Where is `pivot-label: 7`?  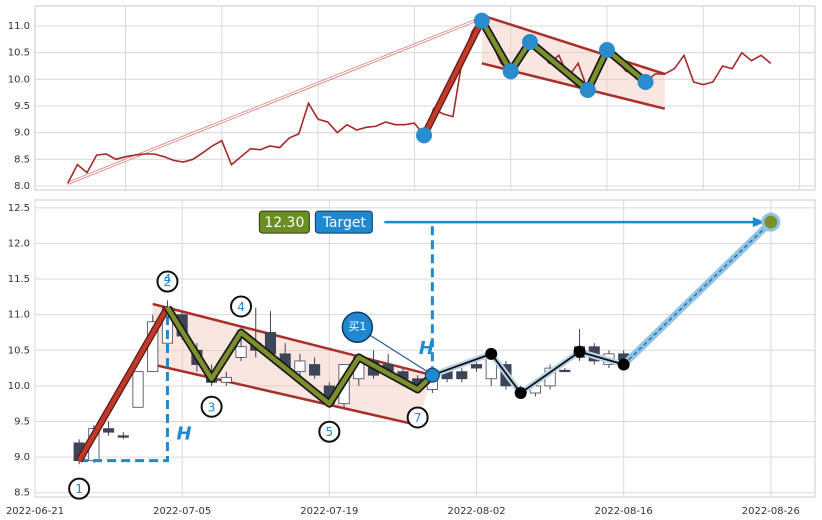
pivot-label: 7 is located at coordinates (418, 418).